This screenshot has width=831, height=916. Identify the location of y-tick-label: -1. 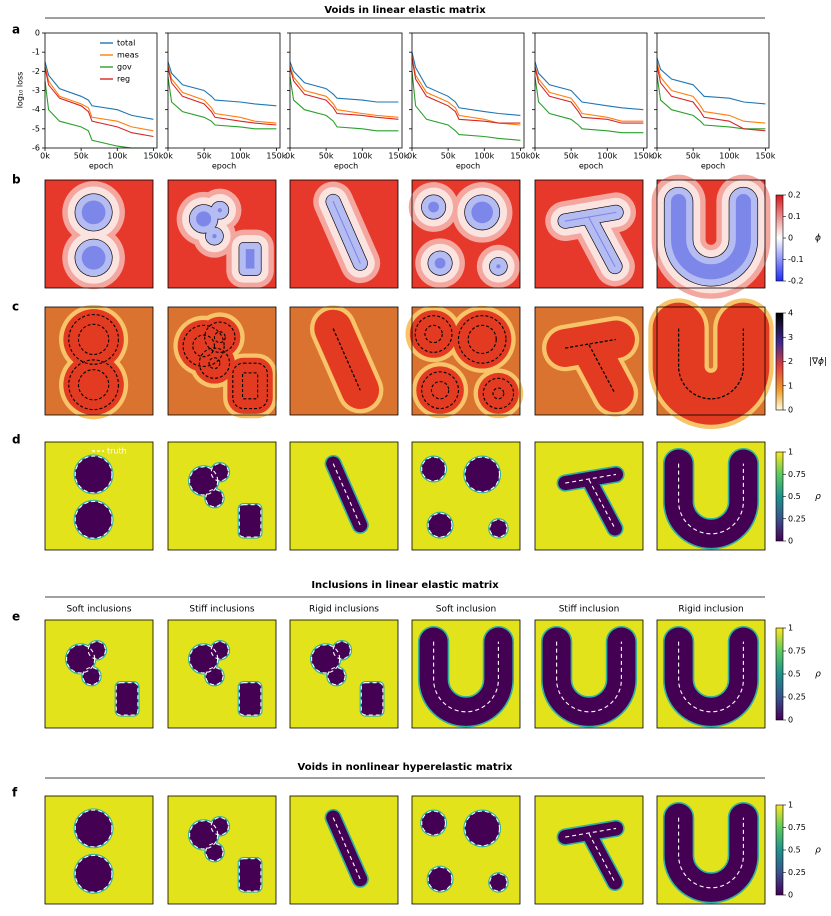
(36, 52).